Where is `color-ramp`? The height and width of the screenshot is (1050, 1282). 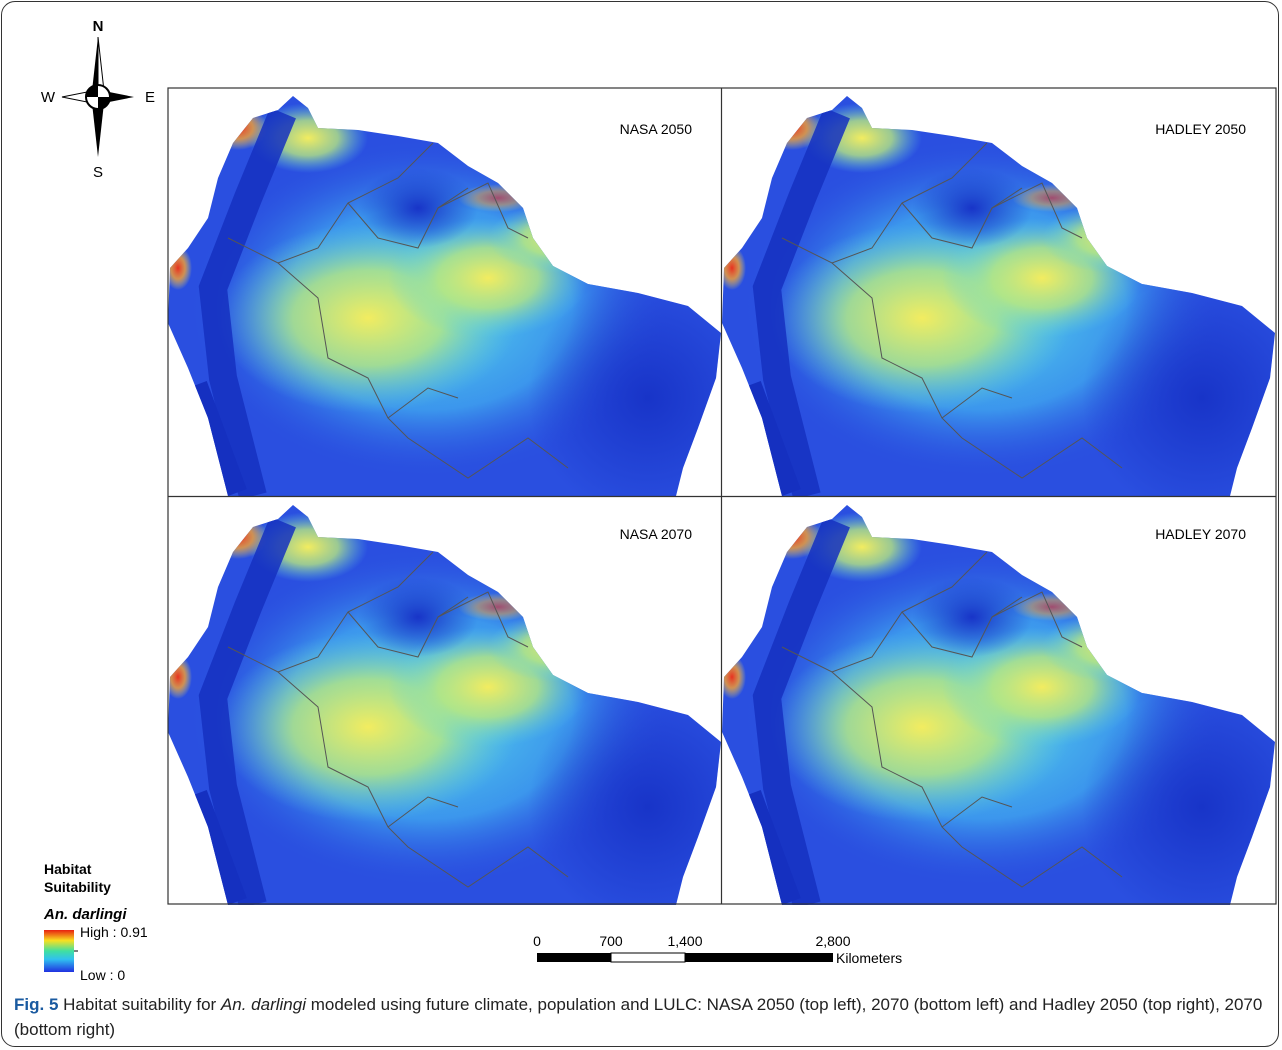 color-ramp is located at coordinates (59, 951).